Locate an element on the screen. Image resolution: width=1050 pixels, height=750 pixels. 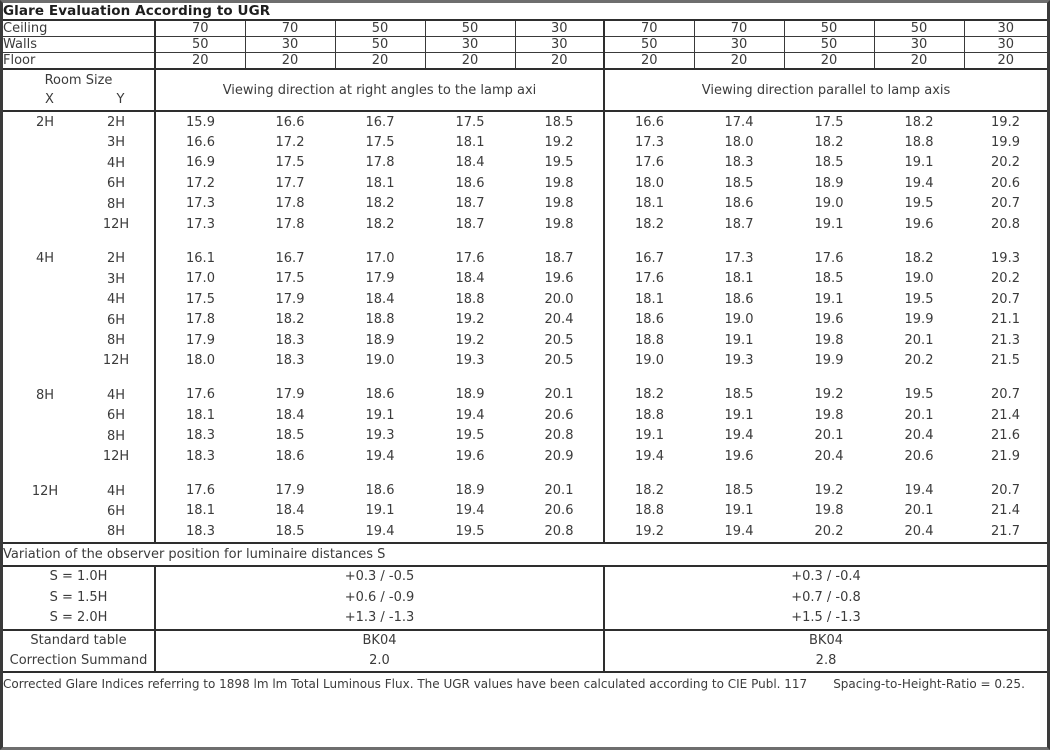
ugr-value: 17.8 is located at coordinates (200, 320).